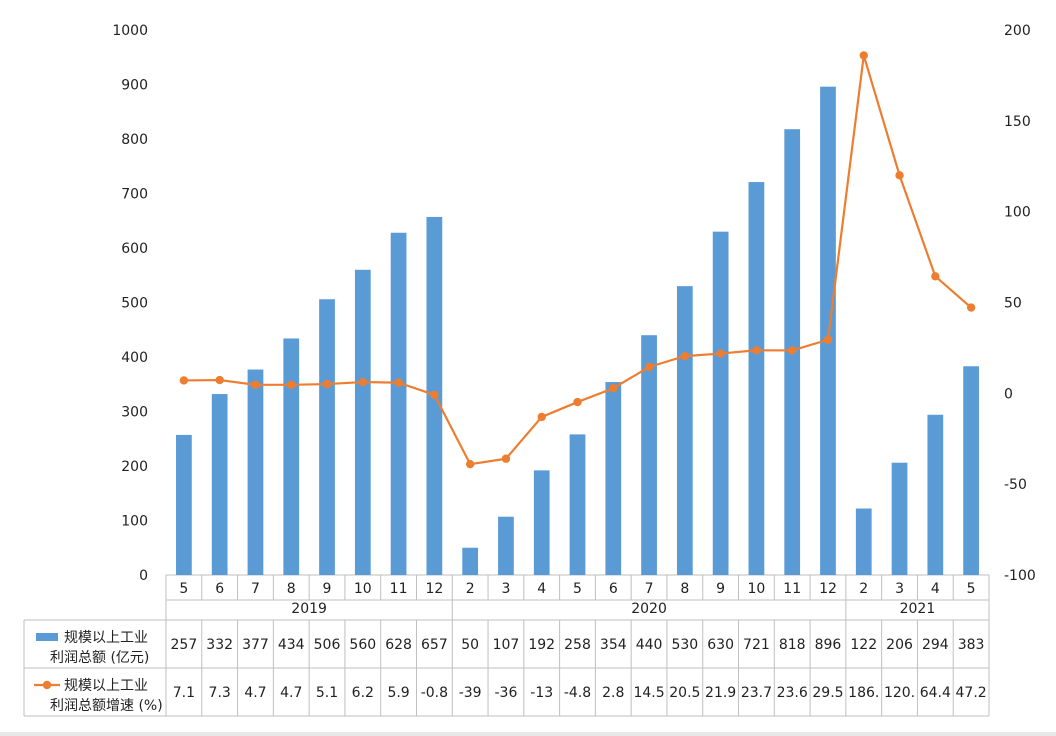 The width and height of the screenshot is (1056, 736). Describe the element at coordinates (255, 645) in the screenshot. I see `table-value: 377` at that location.